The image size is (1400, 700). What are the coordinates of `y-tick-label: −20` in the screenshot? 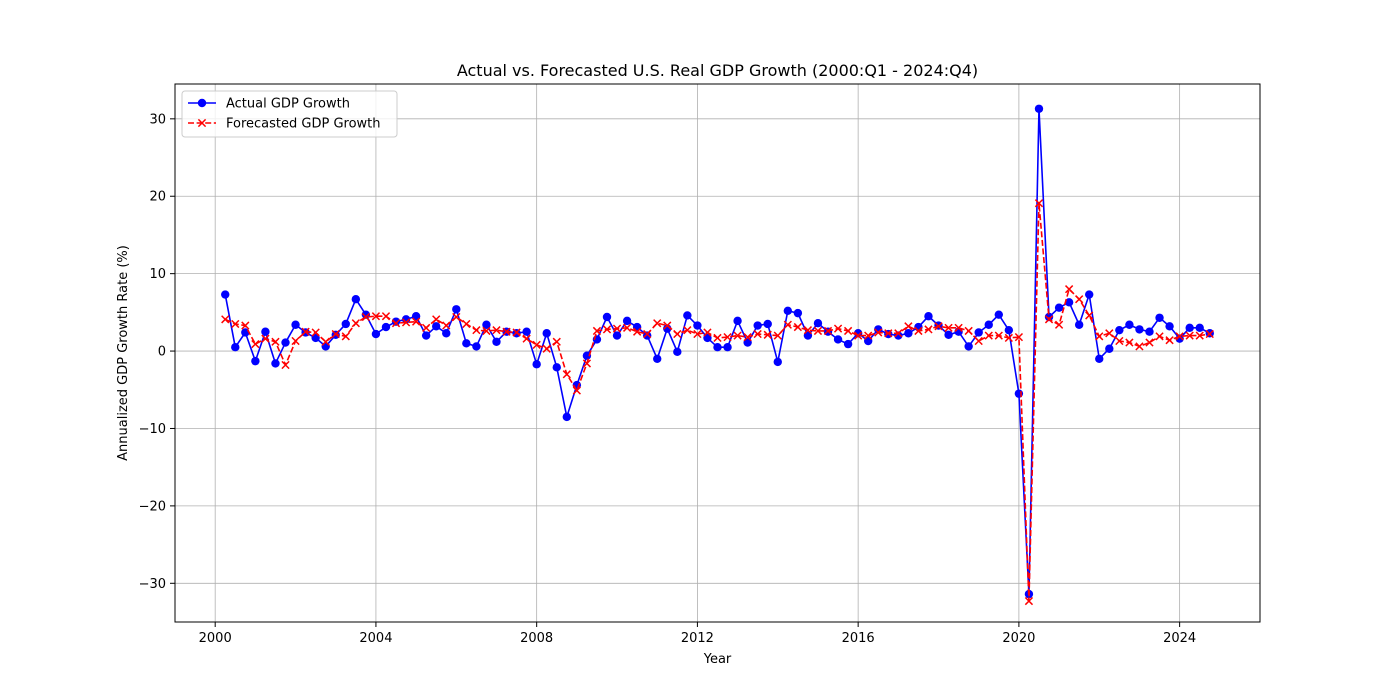 It's located at (152, 506).